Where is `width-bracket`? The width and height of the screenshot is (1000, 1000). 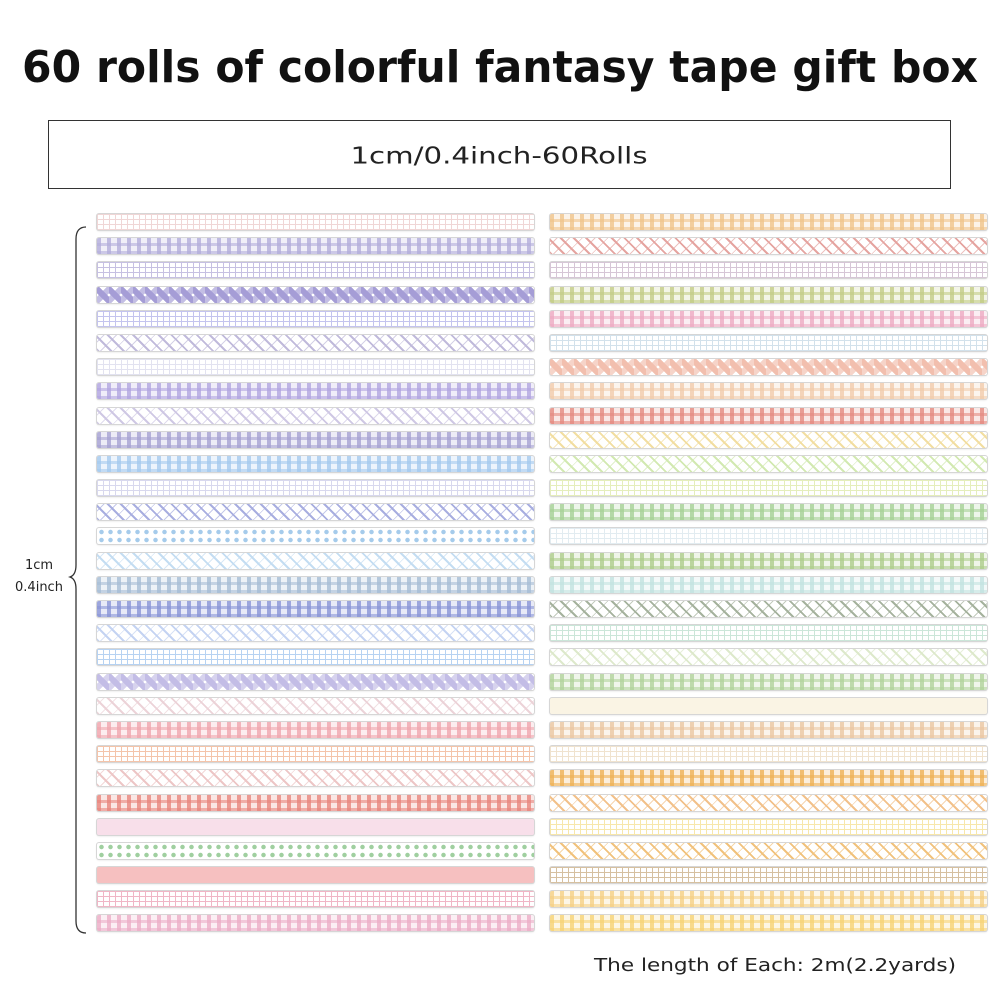 width-bracket is located at coordinates (77, 580).